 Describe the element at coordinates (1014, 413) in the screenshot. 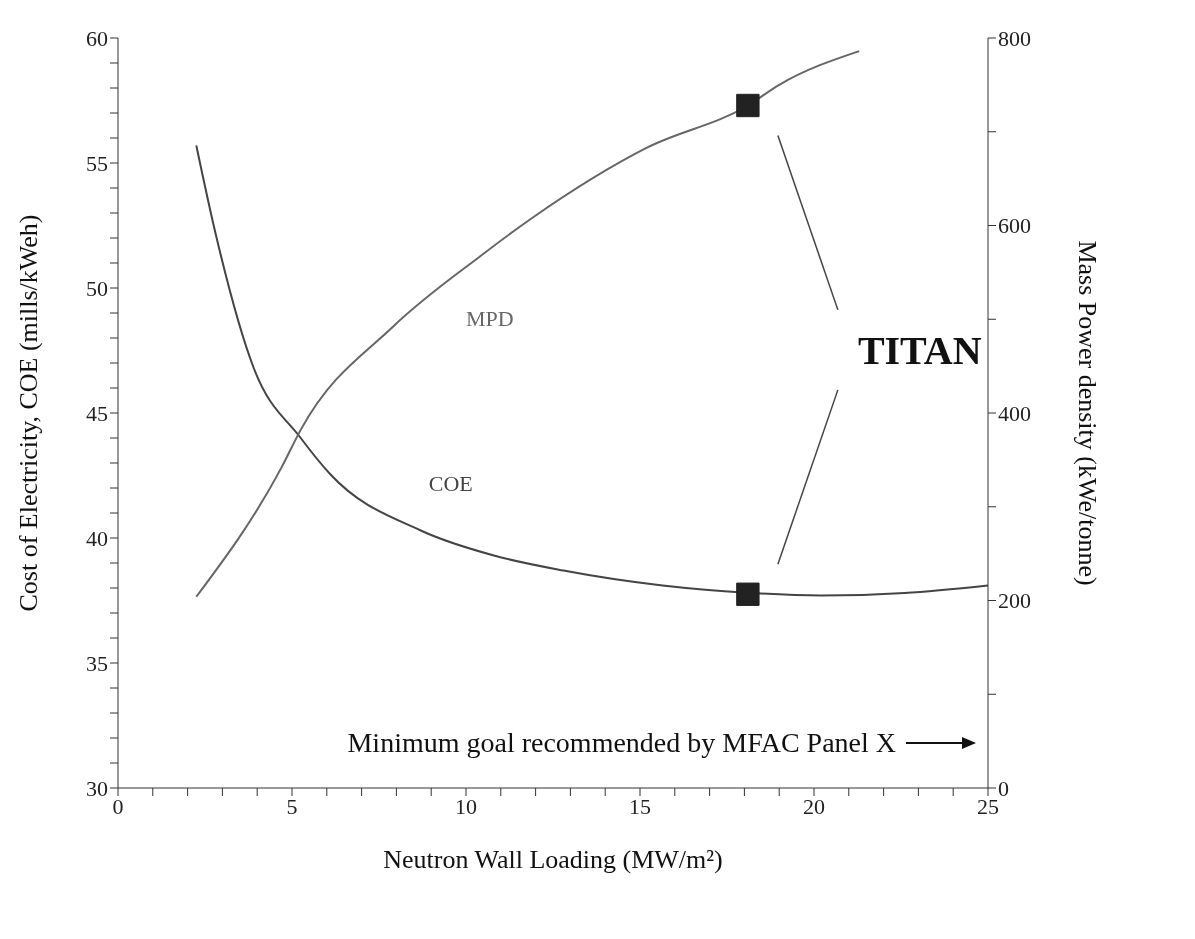

I see `y2-tick-label: 400` at that location.